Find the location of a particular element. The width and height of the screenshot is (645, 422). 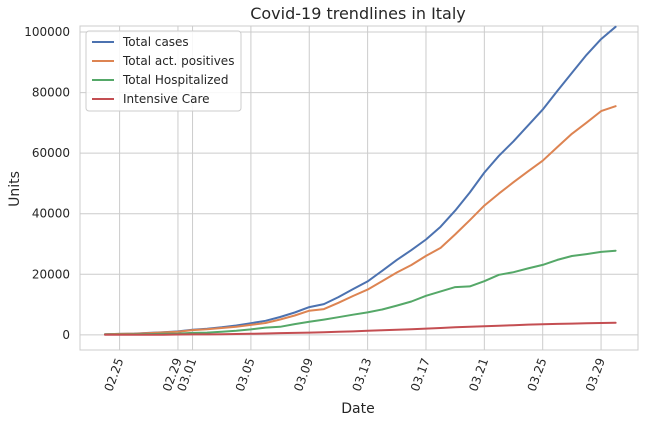

legend-label: Total Hospitalized is located at coordinates (175, 80).